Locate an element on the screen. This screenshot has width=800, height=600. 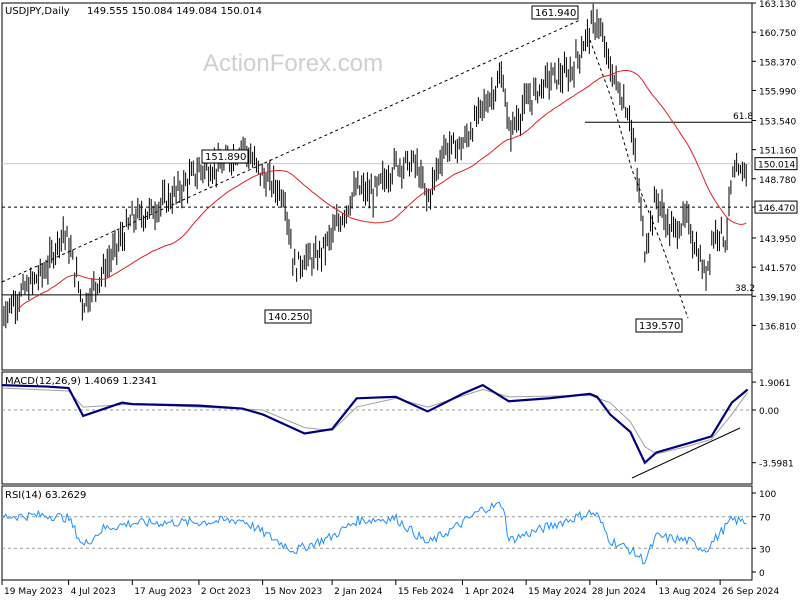
price-tick-label: 148.780 is located at coordinates (777, 181).